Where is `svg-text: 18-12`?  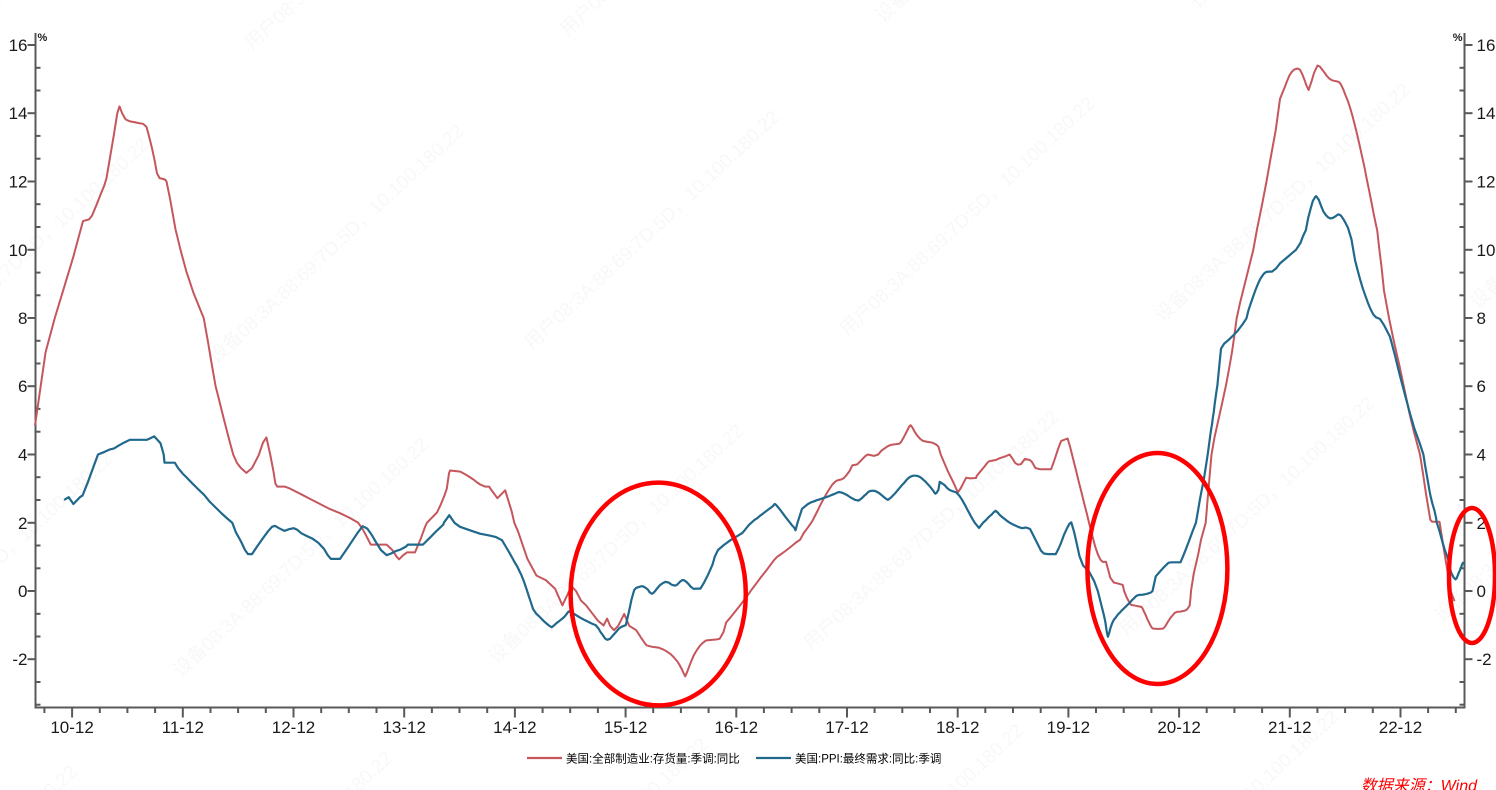
svg-text: 18-12 is located at coordinates (957, 727).